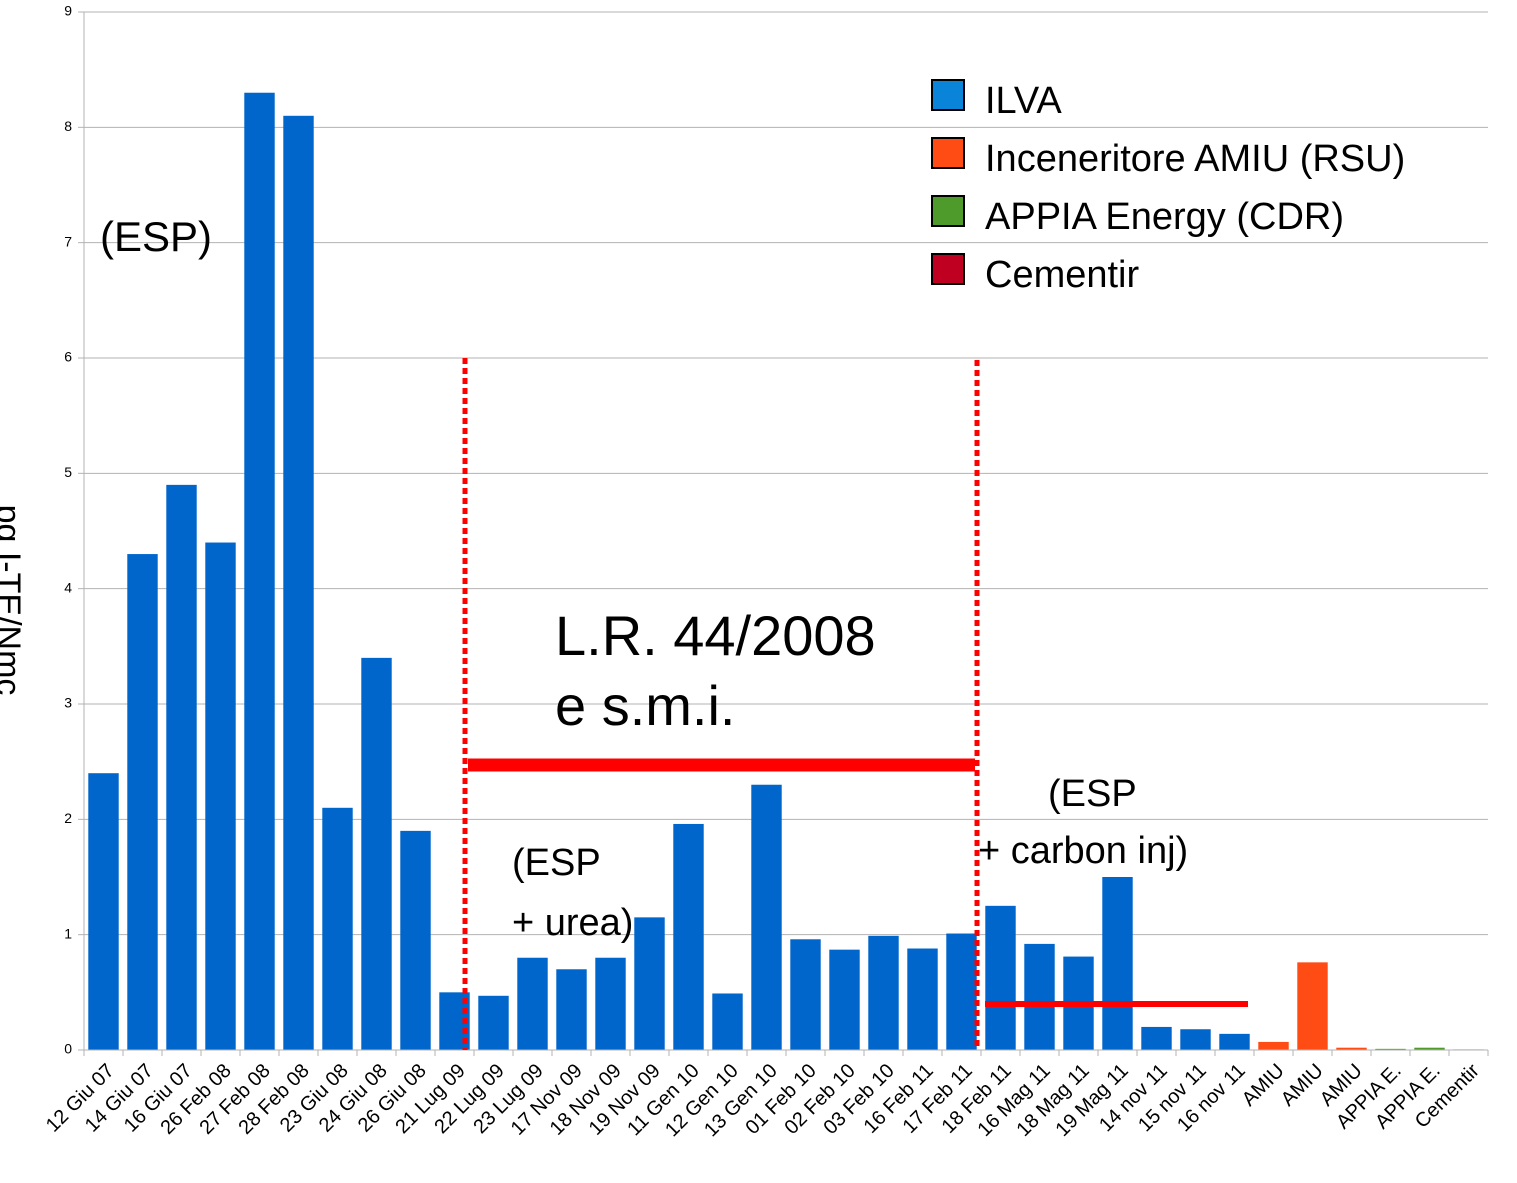 This screenshot has height=1183, width=1517. I want to click on y-tick-label: 8, so click(68, 126).